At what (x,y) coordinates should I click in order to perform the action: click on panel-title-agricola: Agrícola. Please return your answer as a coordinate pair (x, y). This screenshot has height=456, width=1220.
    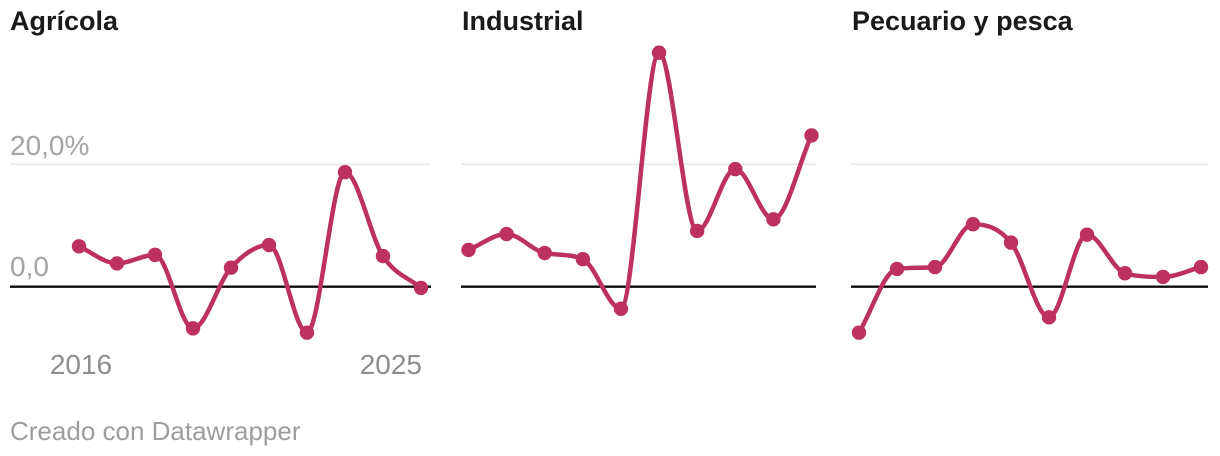
    Looking at the image, I should click on (64, 21).